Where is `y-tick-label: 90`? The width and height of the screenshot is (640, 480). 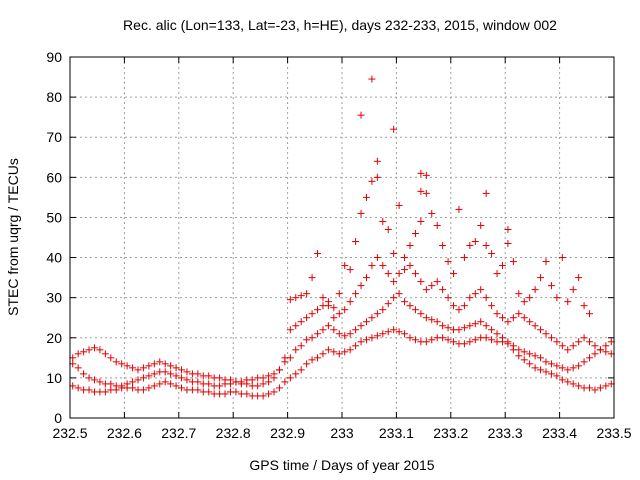 y-tick-label: 90 is located at coordinates (54, 57).